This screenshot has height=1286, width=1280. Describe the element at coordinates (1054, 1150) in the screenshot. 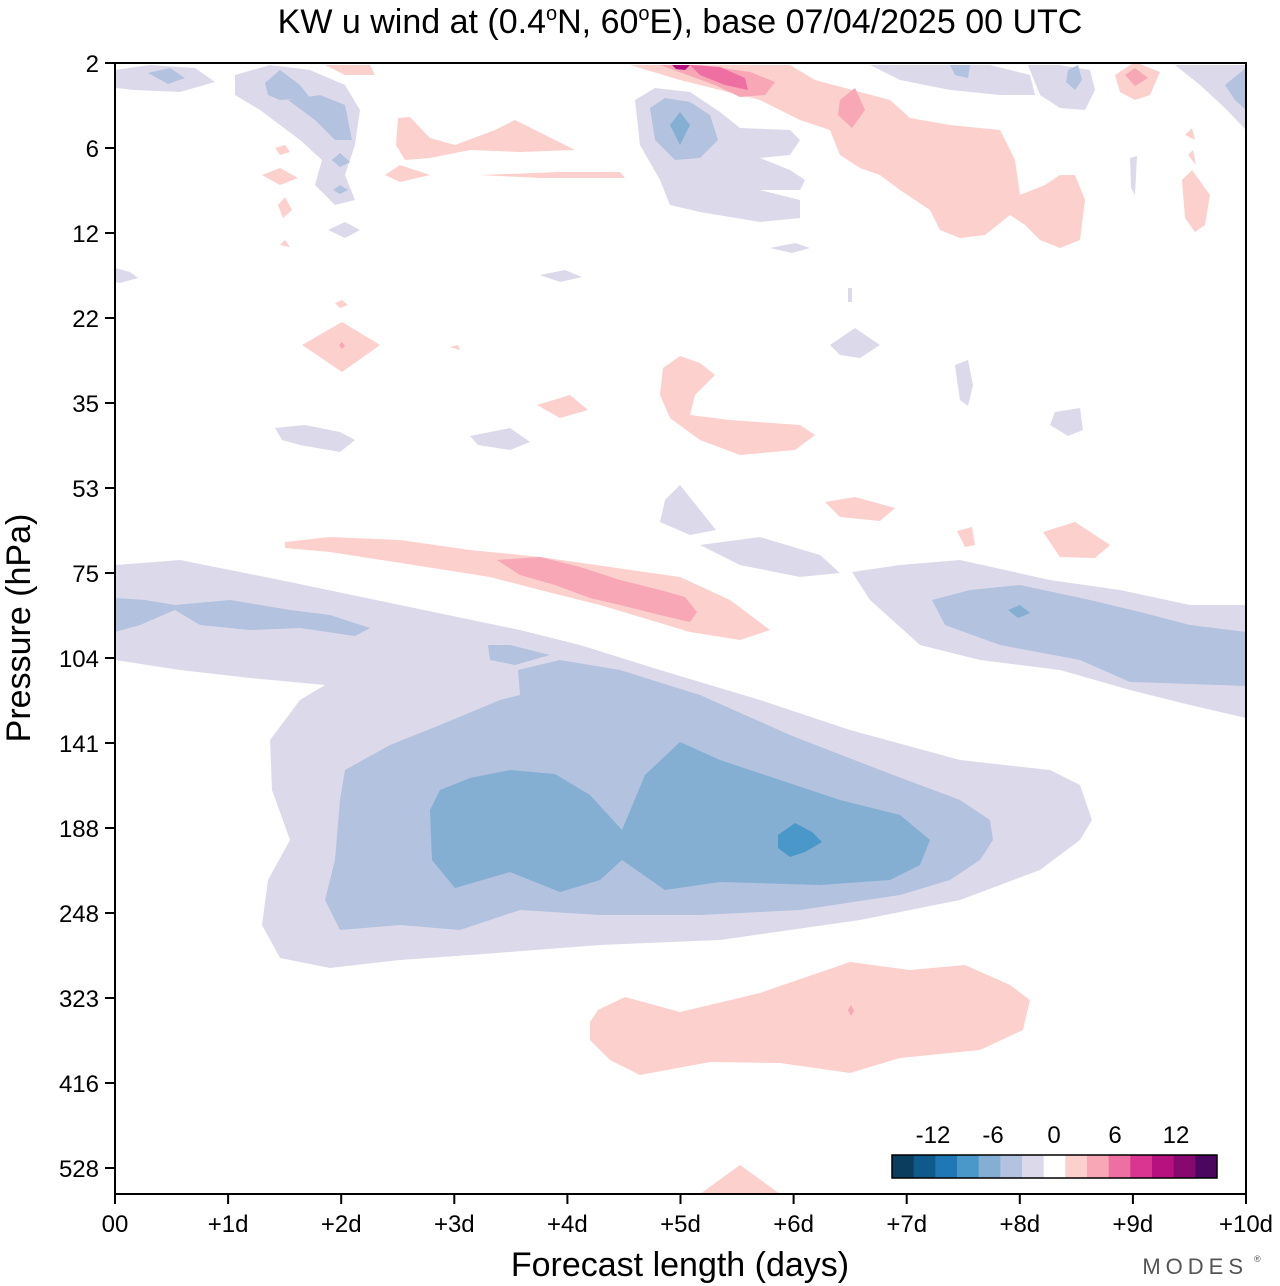

I see `colorbar: -12 -6 0 6 12` at that location.